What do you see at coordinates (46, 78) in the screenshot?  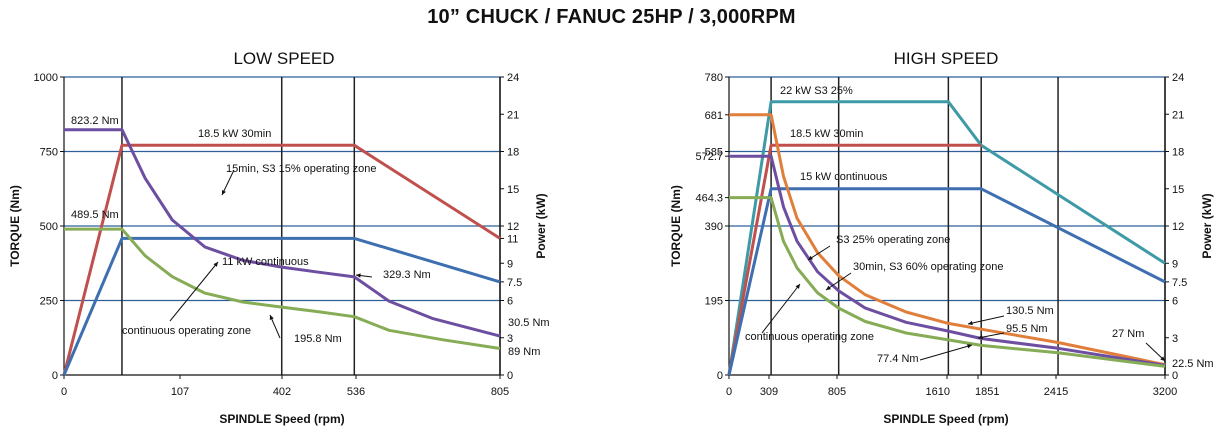 I see `y-tick-label: 1000` at bounding box center [46, 78].